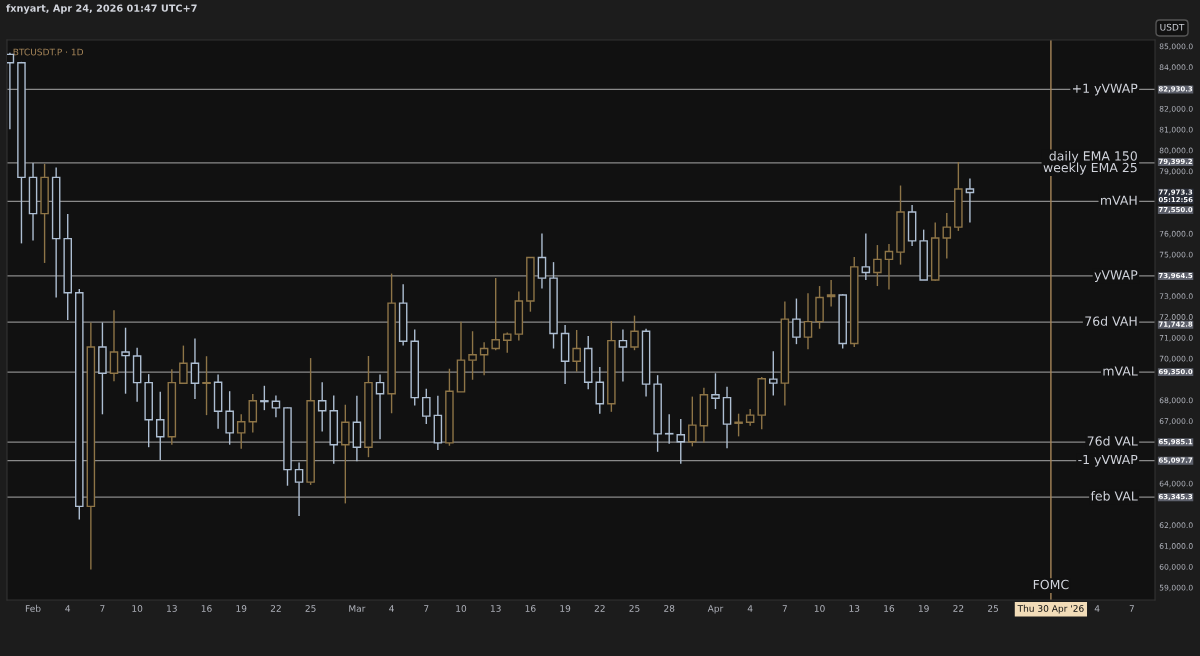 This screenshot has height=656, width=1200. What do you see at coordinates (357, 608) in the screenshot?
I see `x-tick-label: Mar` at bounding box center [357, 608].